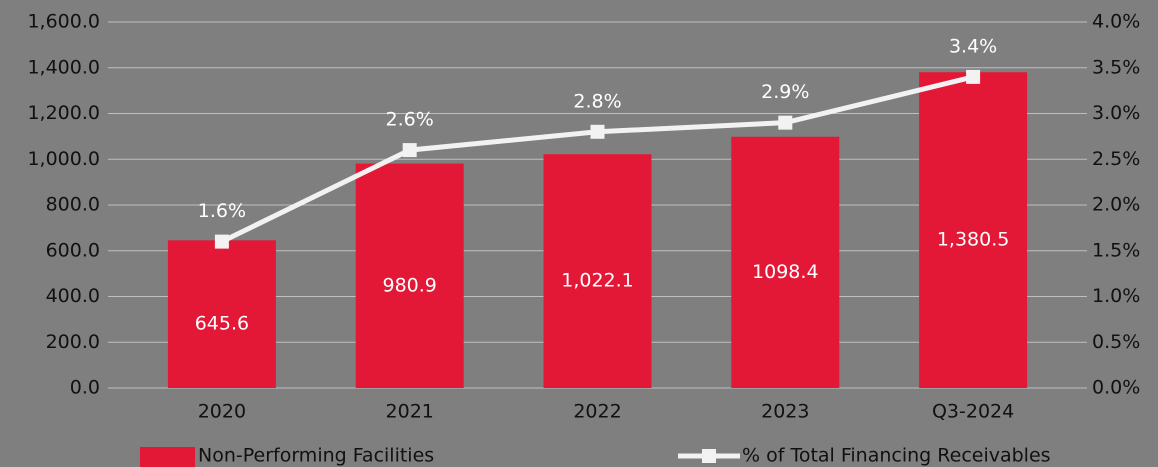 This screenshot has height=467, width=1158. What do you see at coordinates (1116, 342) in the screenshot?
I see `y2-tick-label: 0.5%` at bounding box center [1116, 342].